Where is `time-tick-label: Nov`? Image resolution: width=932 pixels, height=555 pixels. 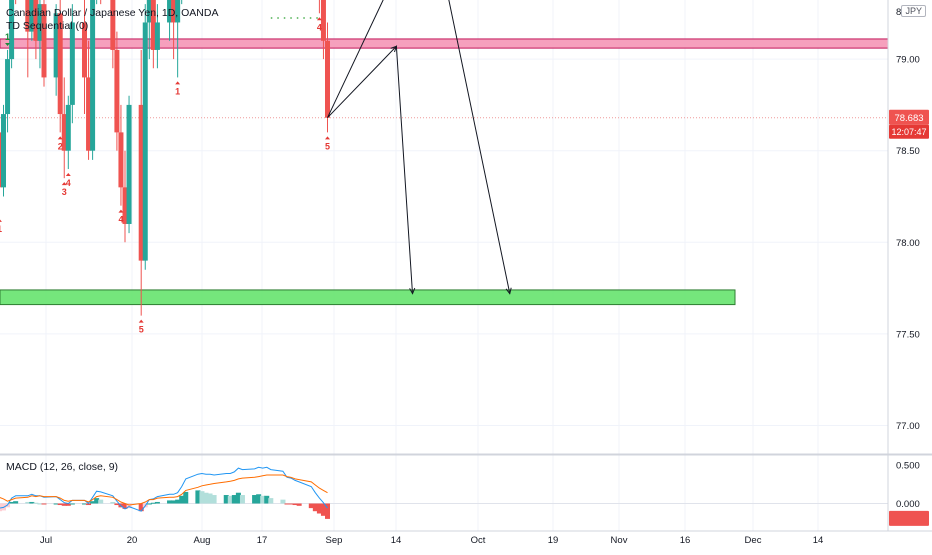 time-tick-label: Nov is located at coordinates (619, 540).